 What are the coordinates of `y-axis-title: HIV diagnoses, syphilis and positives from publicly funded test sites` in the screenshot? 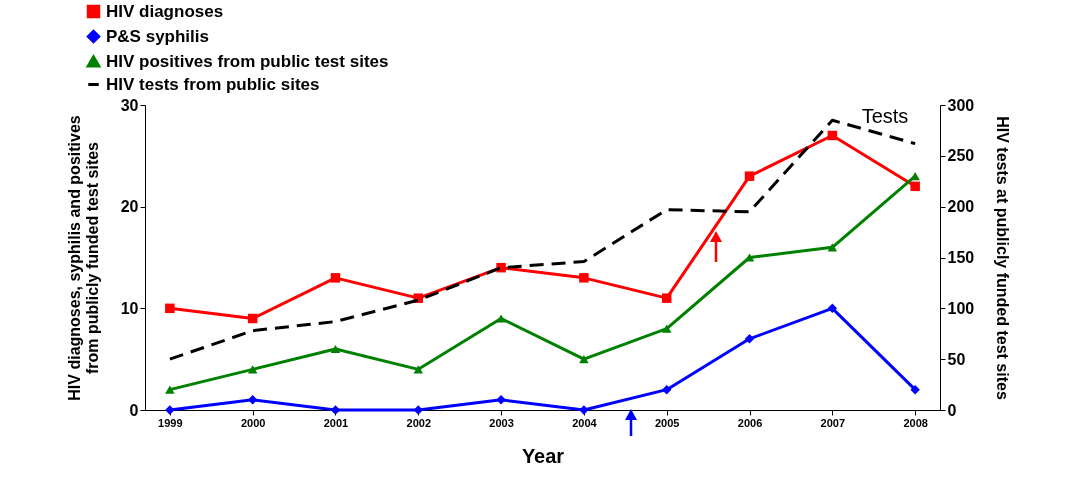 It's located at (83, 258).